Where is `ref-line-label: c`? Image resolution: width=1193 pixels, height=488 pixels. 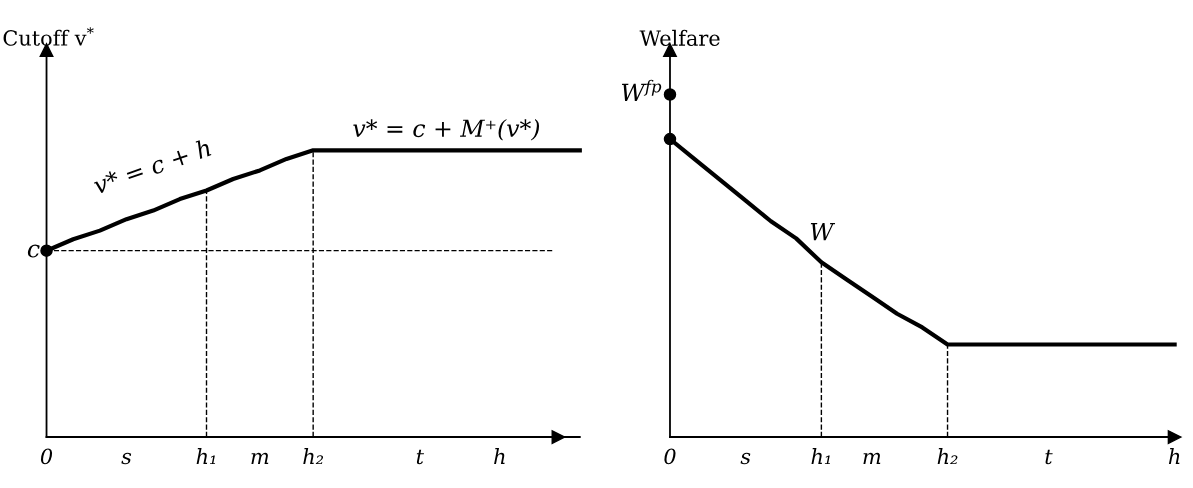
ref-line-label: c is located at coordinates (33, 251).